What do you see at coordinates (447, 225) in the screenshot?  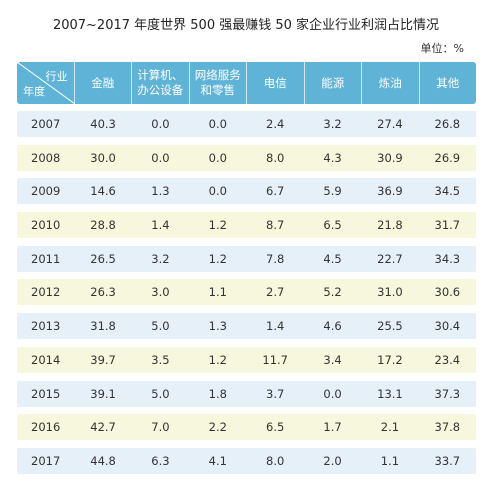 I see `value-cell: 31.7` at bounding box center [447, 225].